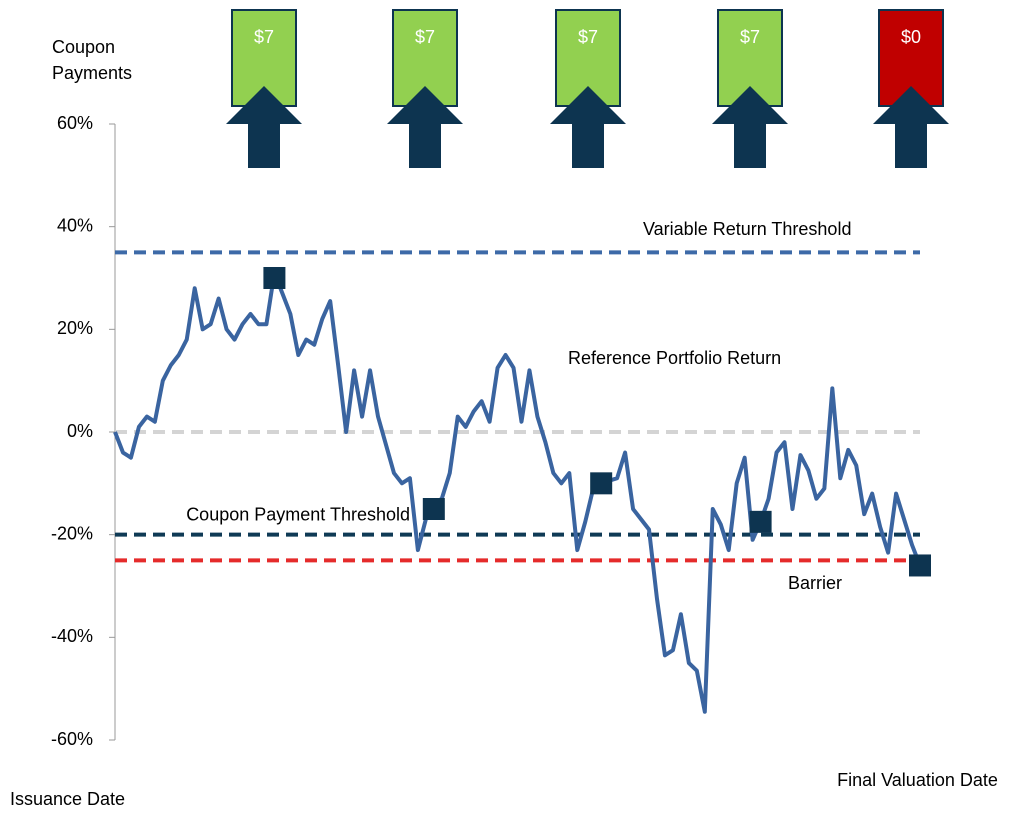 This screenshot has height=827, width=1014. Describe the element at coordinates (92, 60) in the screenshot. I see `coupon-label: Coupon Payments` at that location.